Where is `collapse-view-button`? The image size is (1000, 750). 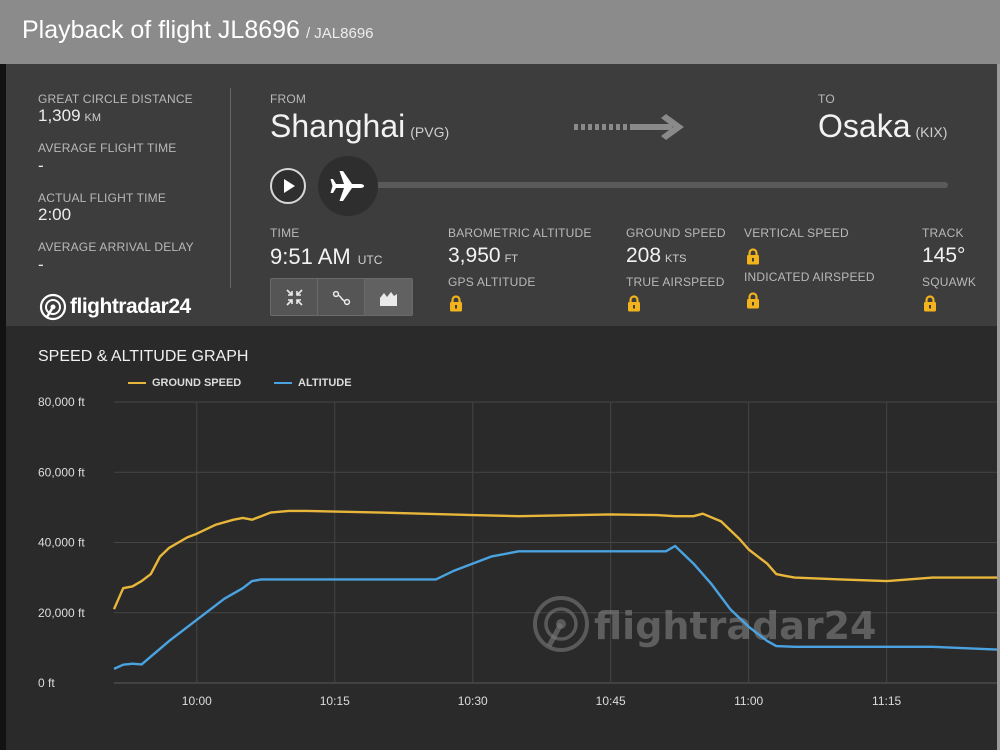 collapse-view-button is located at coordinates (294, 297).